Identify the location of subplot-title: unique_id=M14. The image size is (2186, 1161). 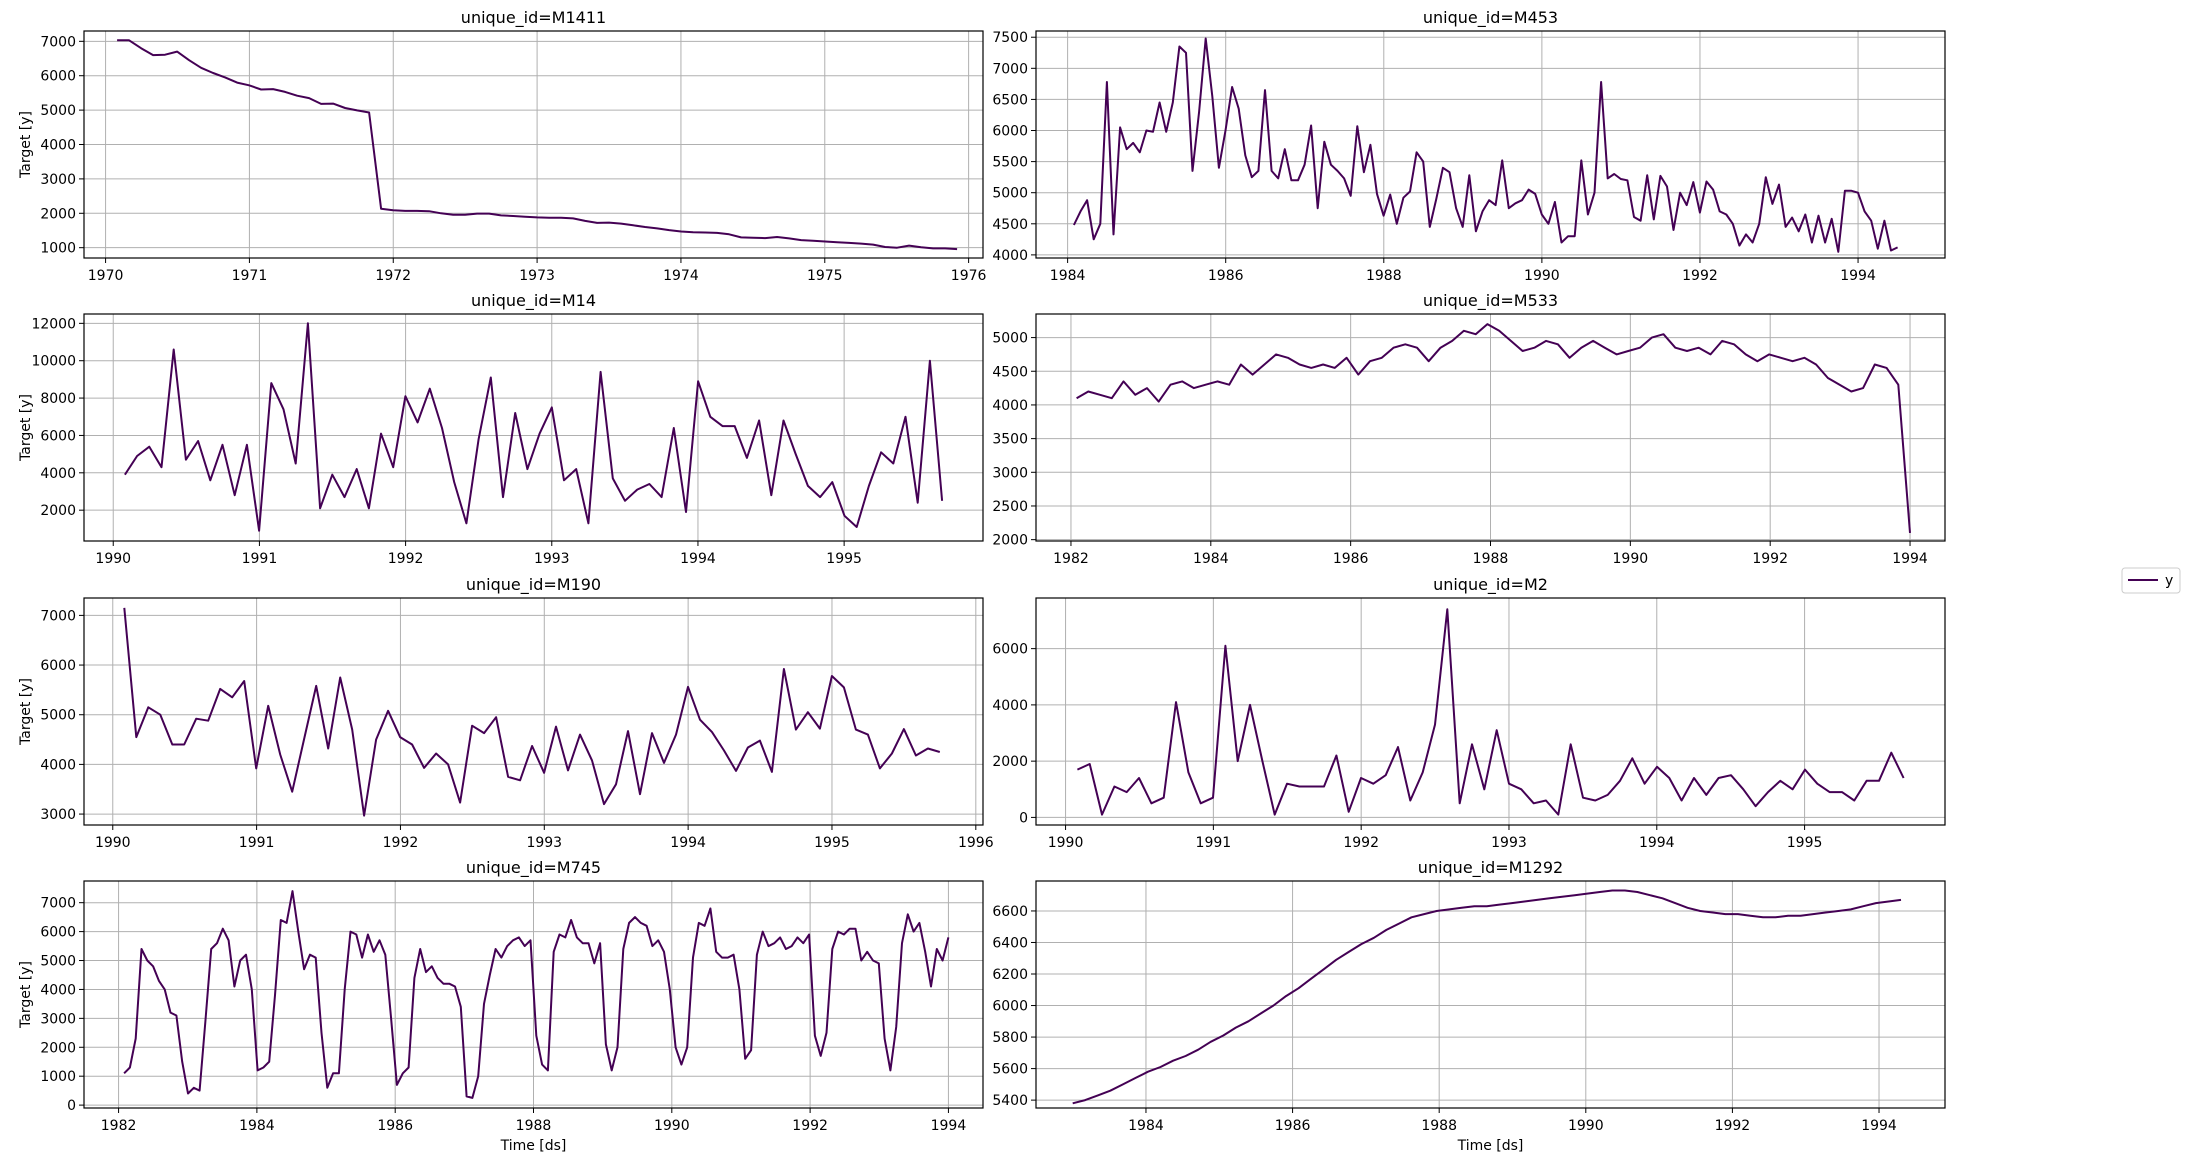
(533, 301).